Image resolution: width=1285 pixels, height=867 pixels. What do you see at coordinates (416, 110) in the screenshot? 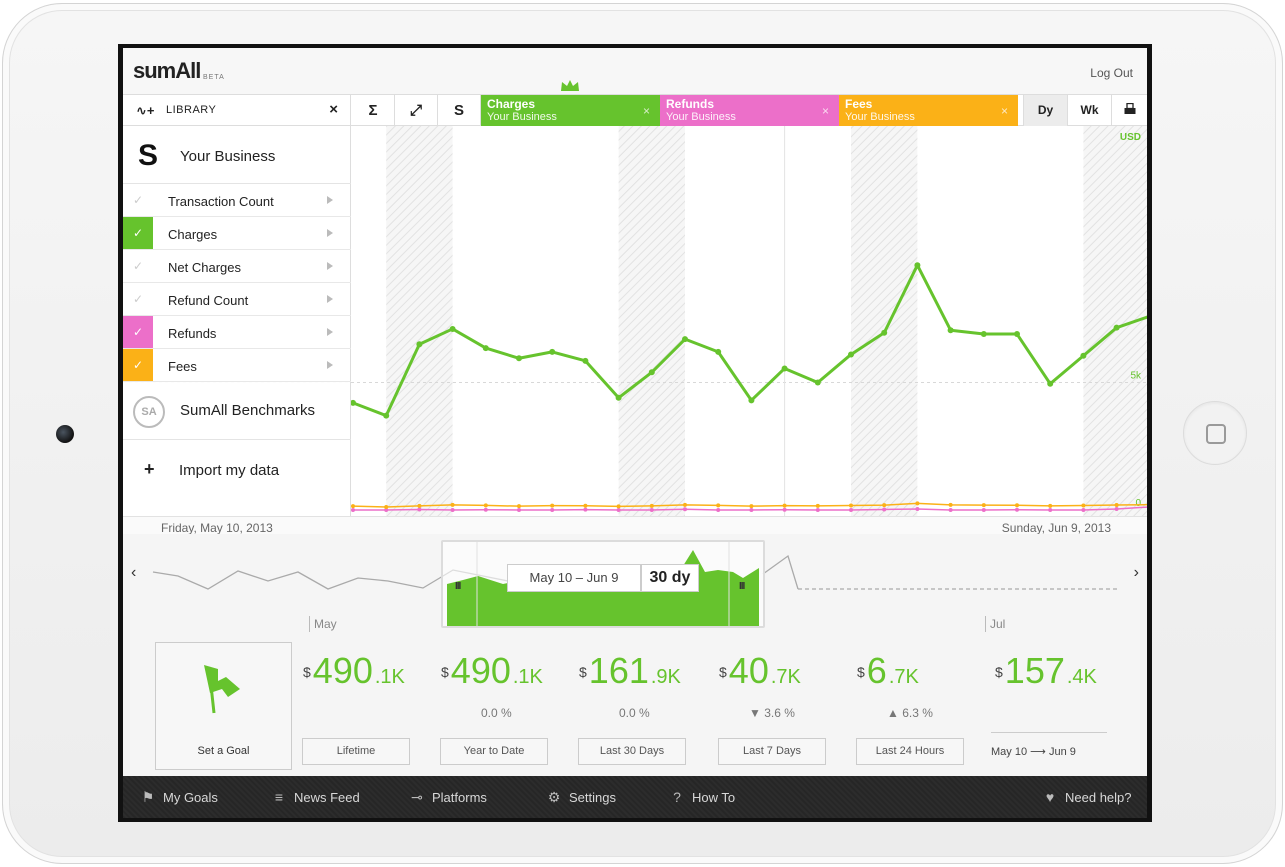
I see `trend-tool-button: ⤢` at bounding box center [416, 110].